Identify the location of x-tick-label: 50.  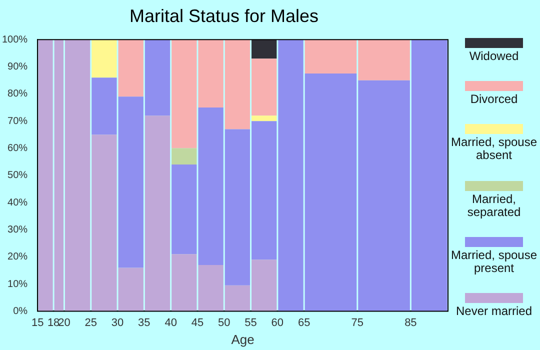
(224, 322).